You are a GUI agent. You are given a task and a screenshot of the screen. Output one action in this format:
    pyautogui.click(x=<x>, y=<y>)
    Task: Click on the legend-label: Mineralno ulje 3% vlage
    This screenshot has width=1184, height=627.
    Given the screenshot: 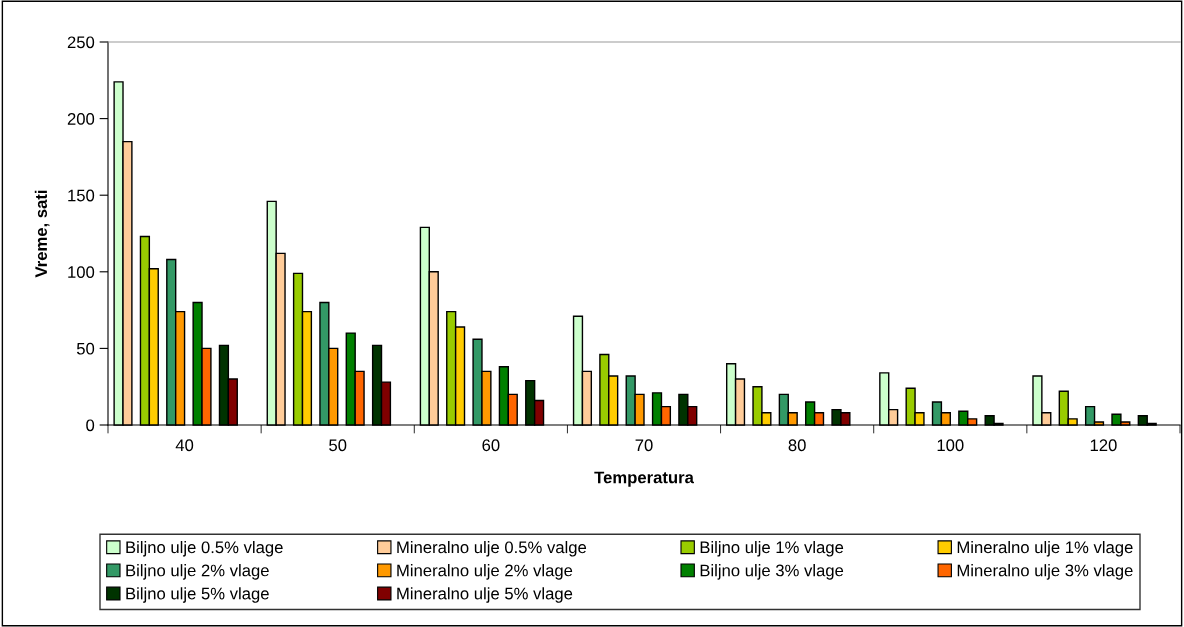 What is the action you would take?
    pyautogui.click(x=1045, y=572)
    